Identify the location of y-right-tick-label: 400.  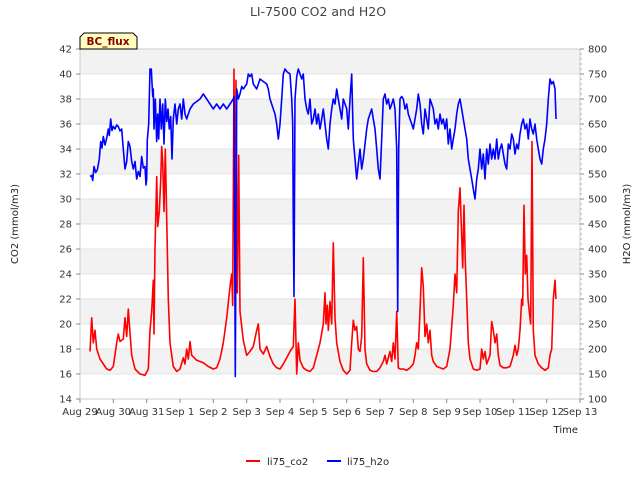
(597, 250).